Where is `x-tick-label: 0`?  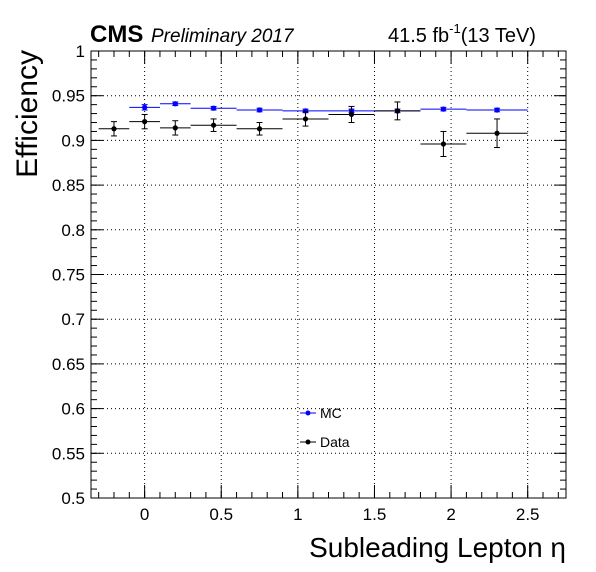
x-tick-label: 0 is located at coordinates (144, 514).